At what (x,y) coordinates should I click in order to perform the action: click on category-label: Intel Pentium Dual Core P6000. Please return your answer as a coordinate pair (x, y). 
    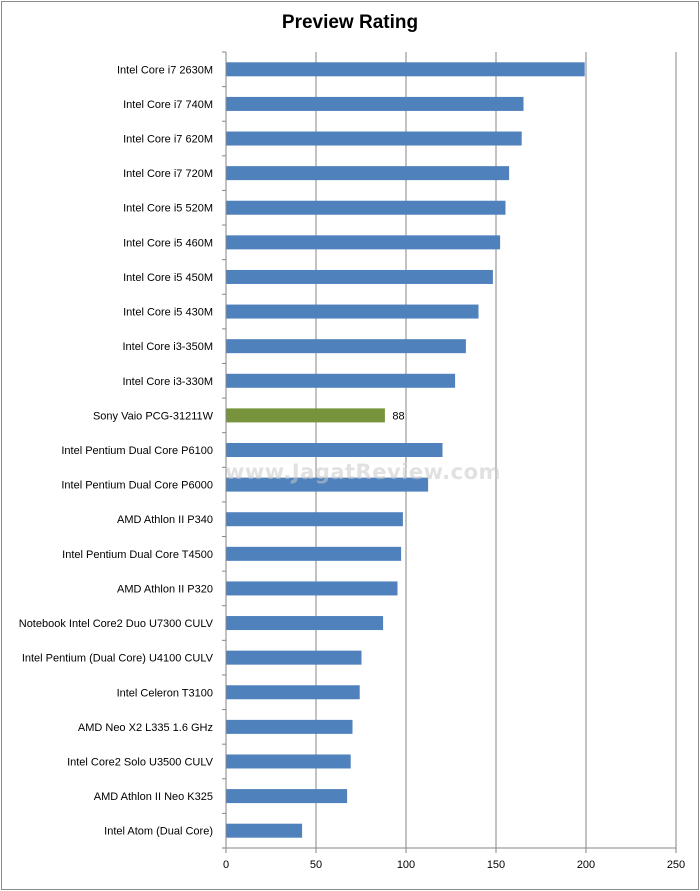
    Looking at the image, I should click on (137, 486).